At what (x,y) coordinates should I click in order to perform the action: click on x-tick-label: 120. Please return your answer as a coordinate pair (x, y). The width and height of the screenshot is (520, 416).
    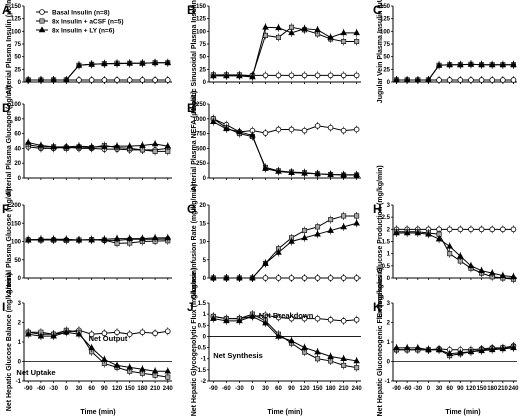
    Looking at the image, I should click on (305, 389).